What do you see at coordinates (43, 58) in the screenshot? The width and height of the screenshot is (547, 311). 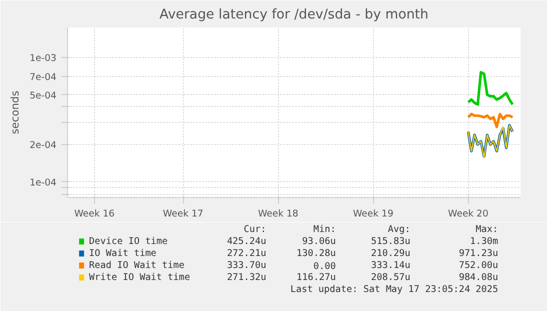 I see `y-tick-label: 1e-03` at bounding box center [43, 58].